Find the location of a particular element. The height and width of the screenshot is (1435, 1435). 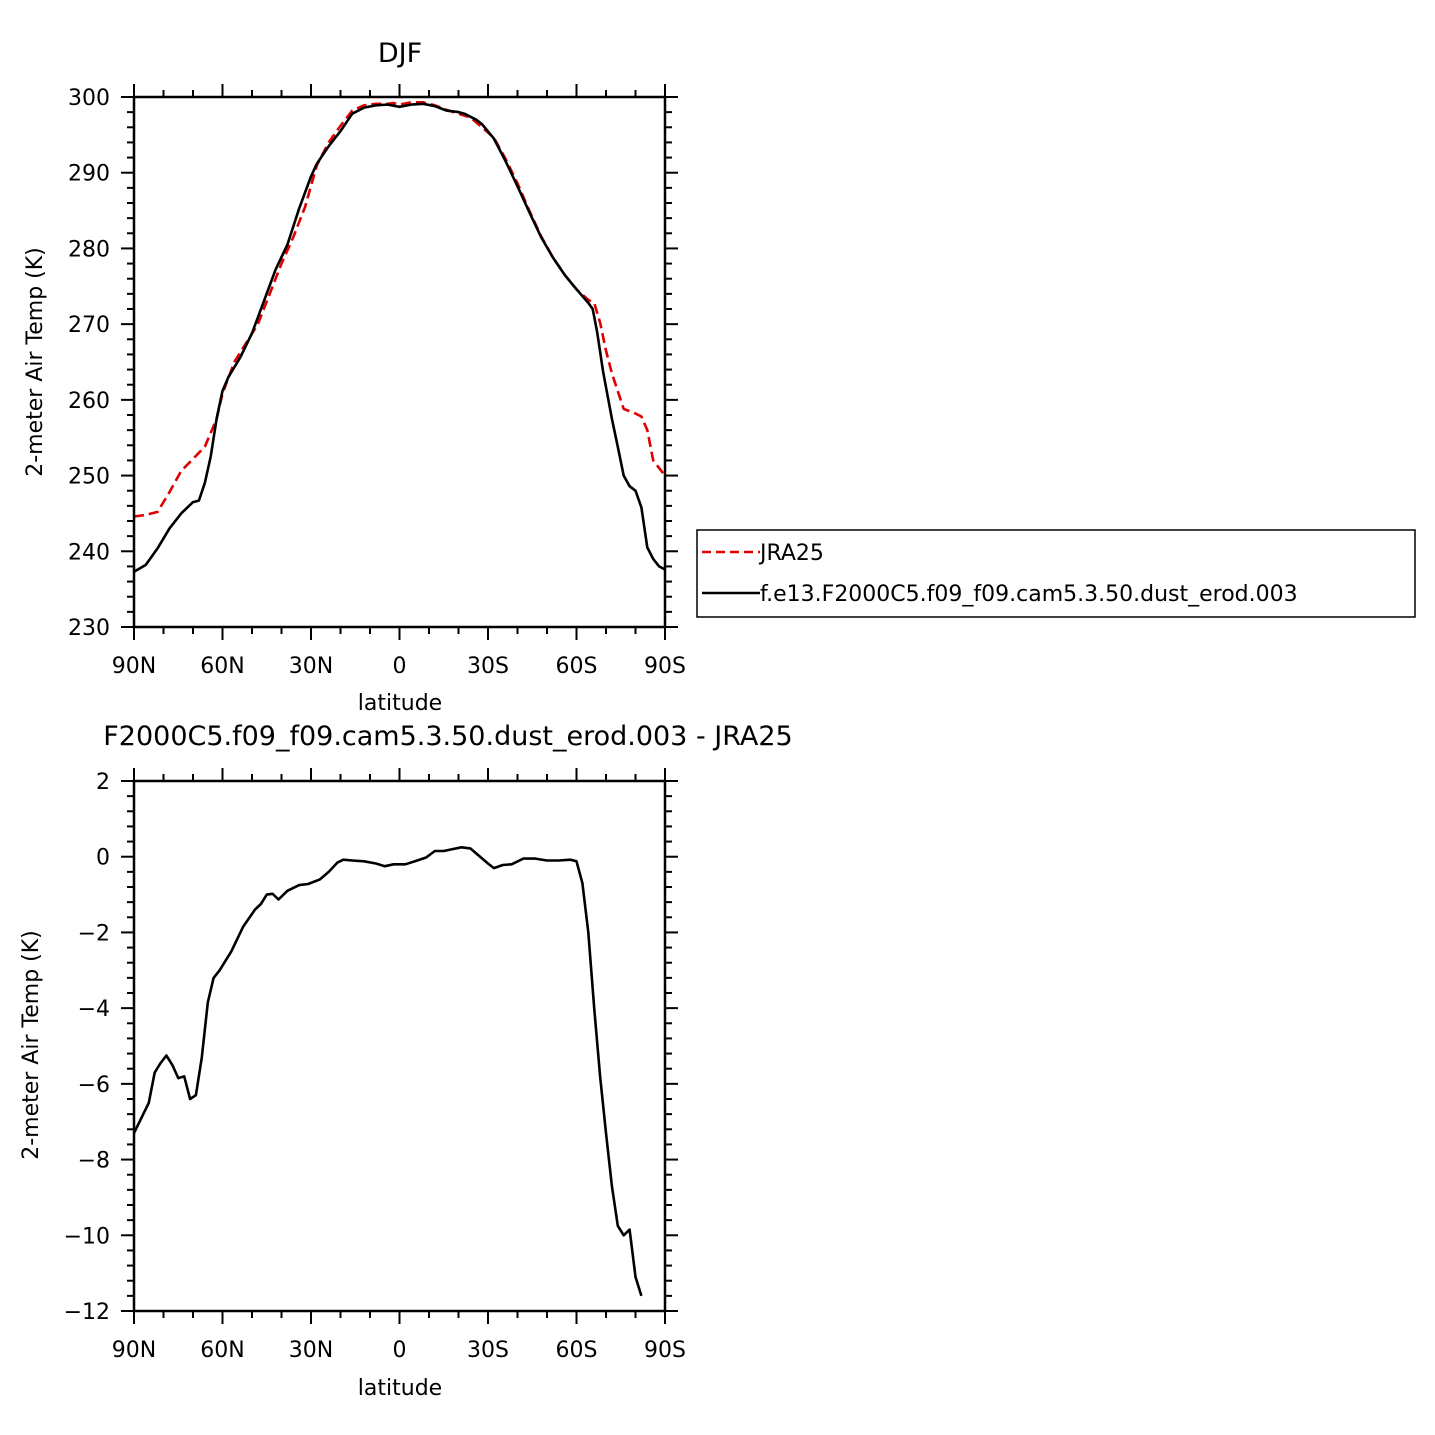

y-tick-label: 230 is located at coordinates (89, 628).